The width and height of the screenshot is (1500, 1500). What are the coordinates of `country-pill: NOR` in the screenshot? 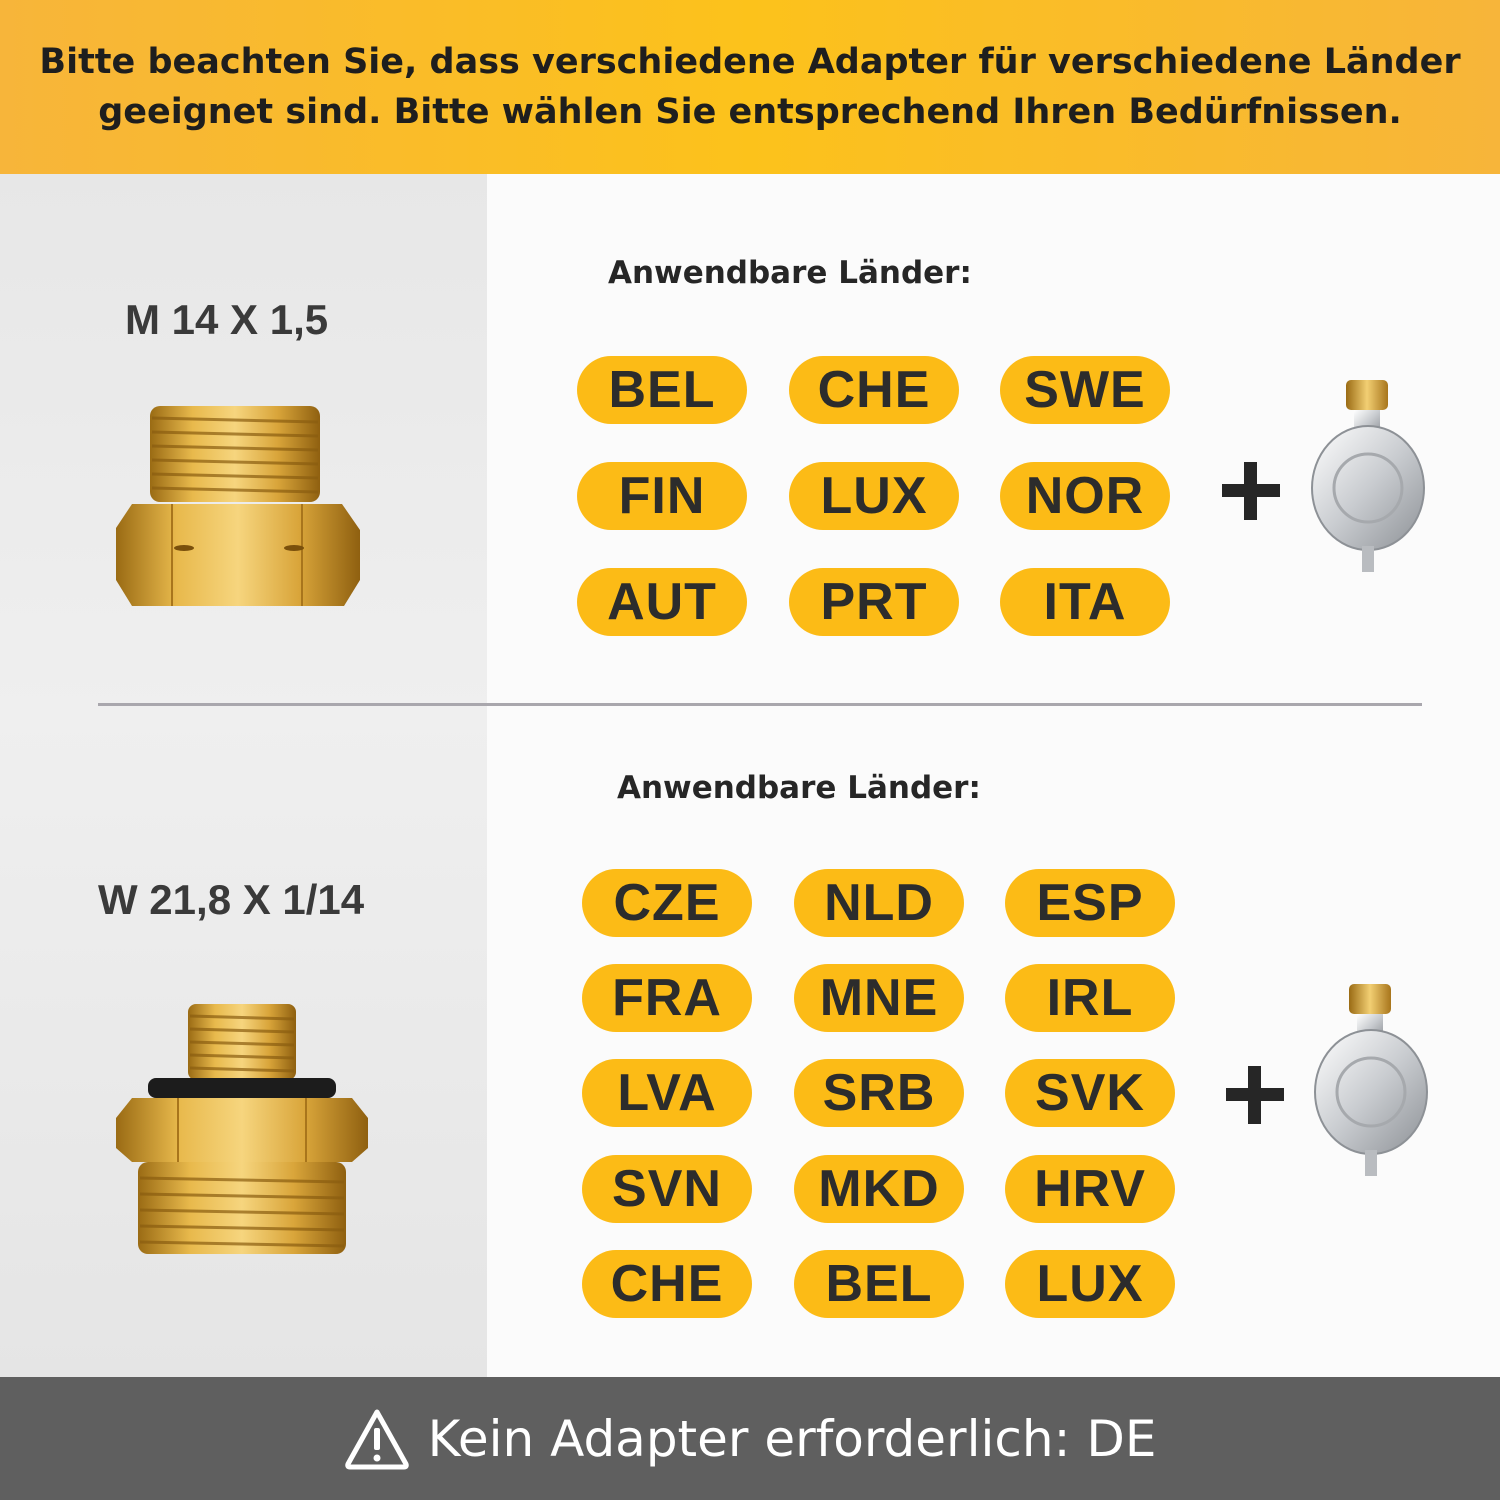 It's located at (1085, 496).